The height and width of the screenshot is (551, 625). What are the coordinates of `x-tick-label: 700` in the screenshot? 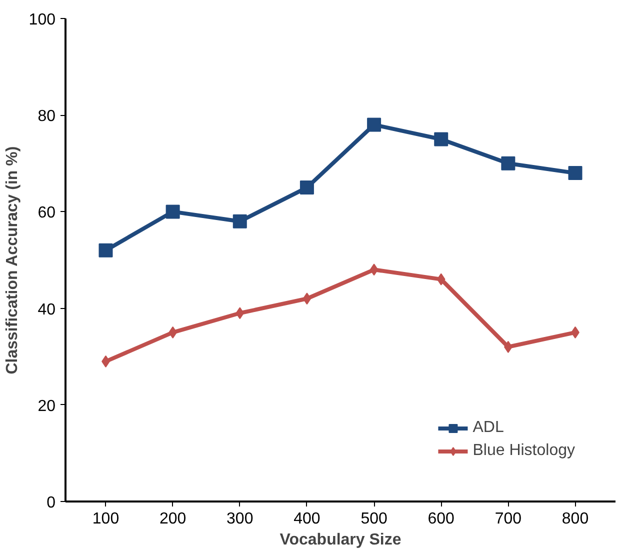 It's located at (508, 519).